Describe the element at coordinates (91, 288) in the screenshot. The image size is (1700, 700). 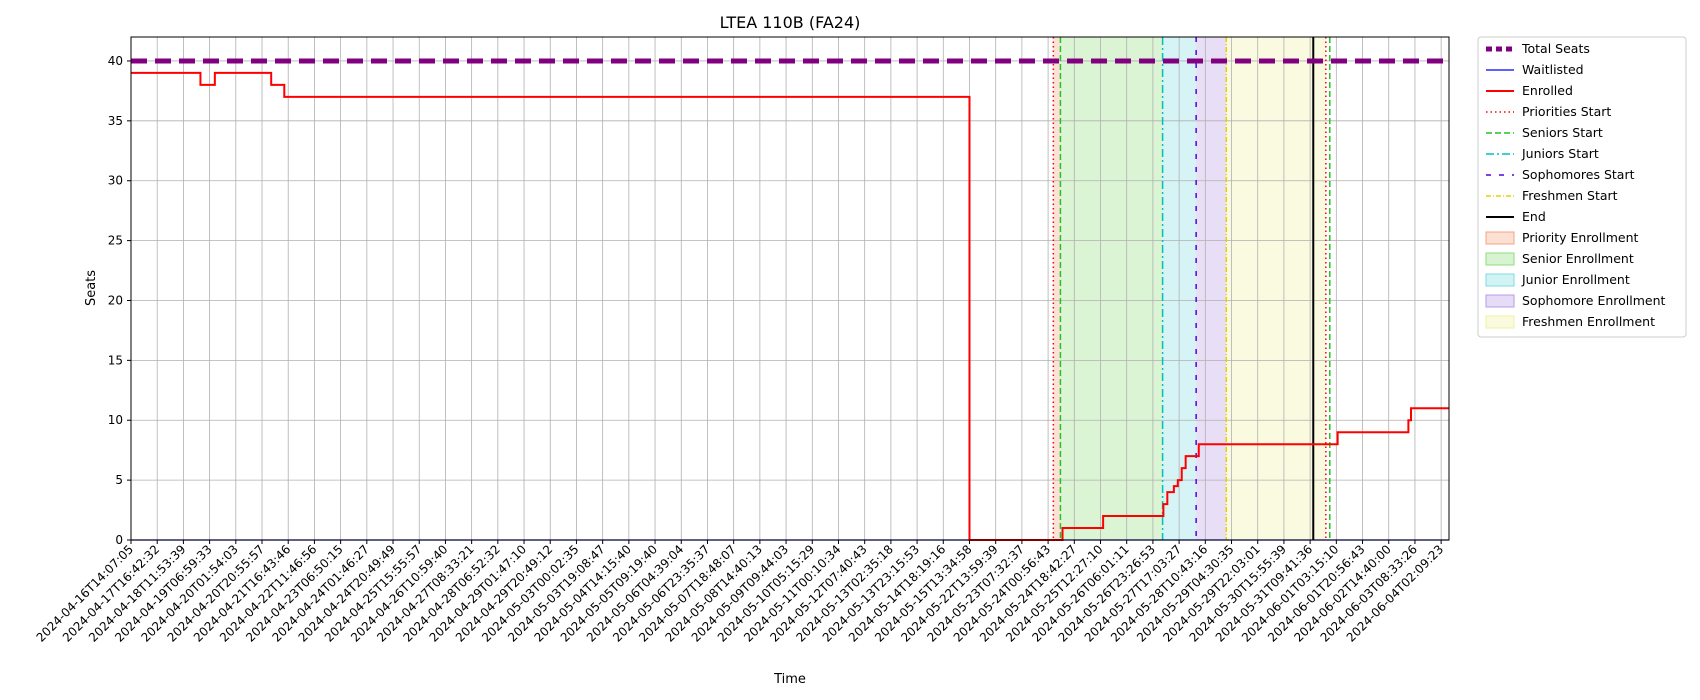
I see `y-axis-label: Seats` at that location.